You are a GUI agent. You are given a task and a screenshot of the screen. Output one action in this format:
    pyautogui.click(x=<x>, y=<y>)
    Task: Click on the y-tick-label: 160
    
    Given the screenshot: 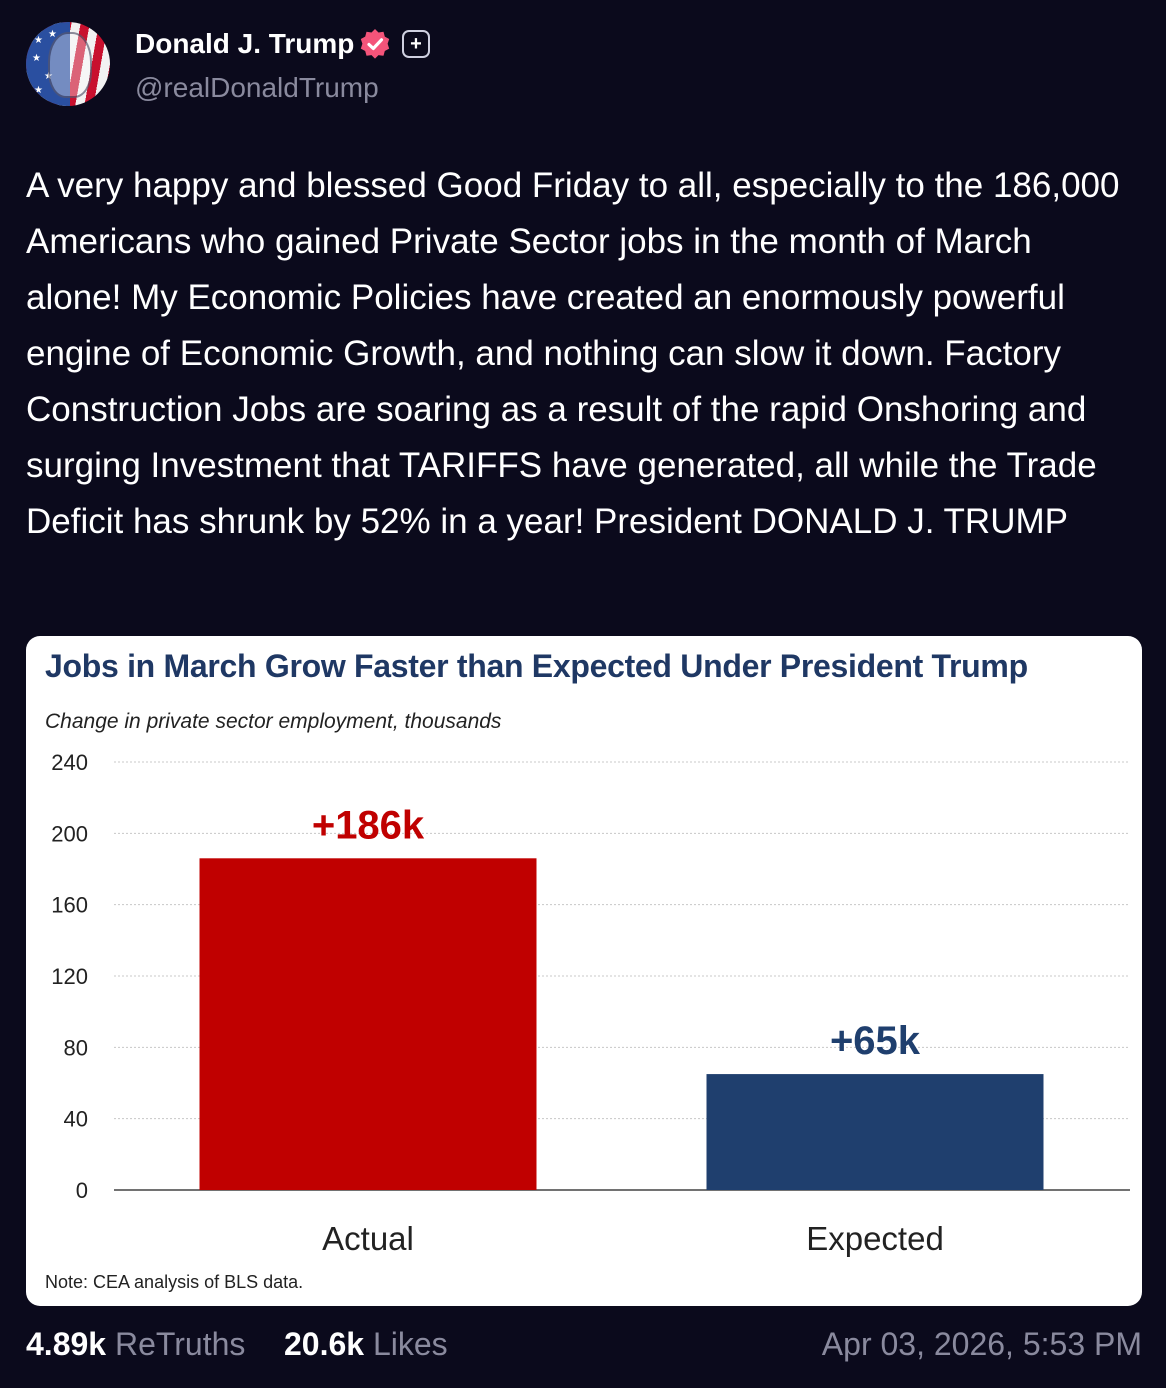 What is the action you would take?
    pyautogui.click(x=69, y=905)
    